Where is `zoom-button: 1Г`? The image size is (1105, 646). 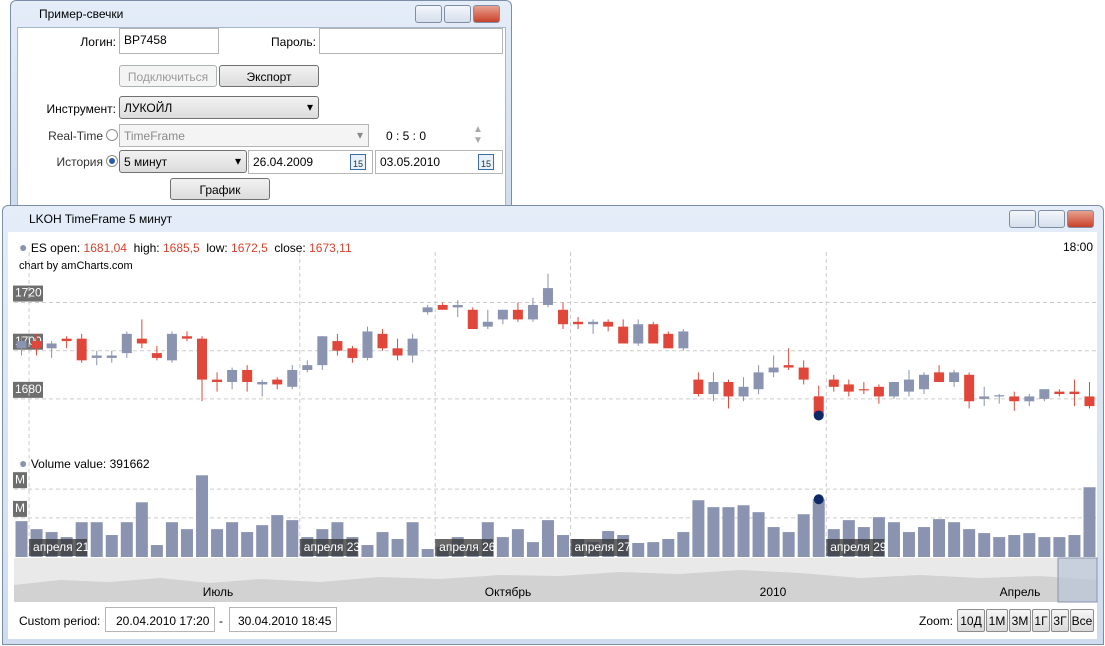
zoom-button: 1Г is located at coordinates (1041, 620).